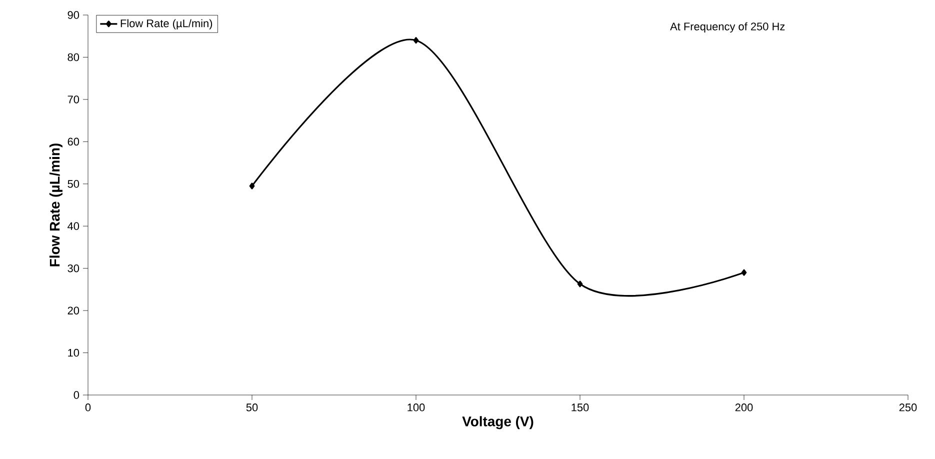 The width and height of the screenshot is (935, 459). What do you see at coordinates (580, 408) in the screenshot?
I see `x-tick-label: 150` at bounding box center [580, 408].